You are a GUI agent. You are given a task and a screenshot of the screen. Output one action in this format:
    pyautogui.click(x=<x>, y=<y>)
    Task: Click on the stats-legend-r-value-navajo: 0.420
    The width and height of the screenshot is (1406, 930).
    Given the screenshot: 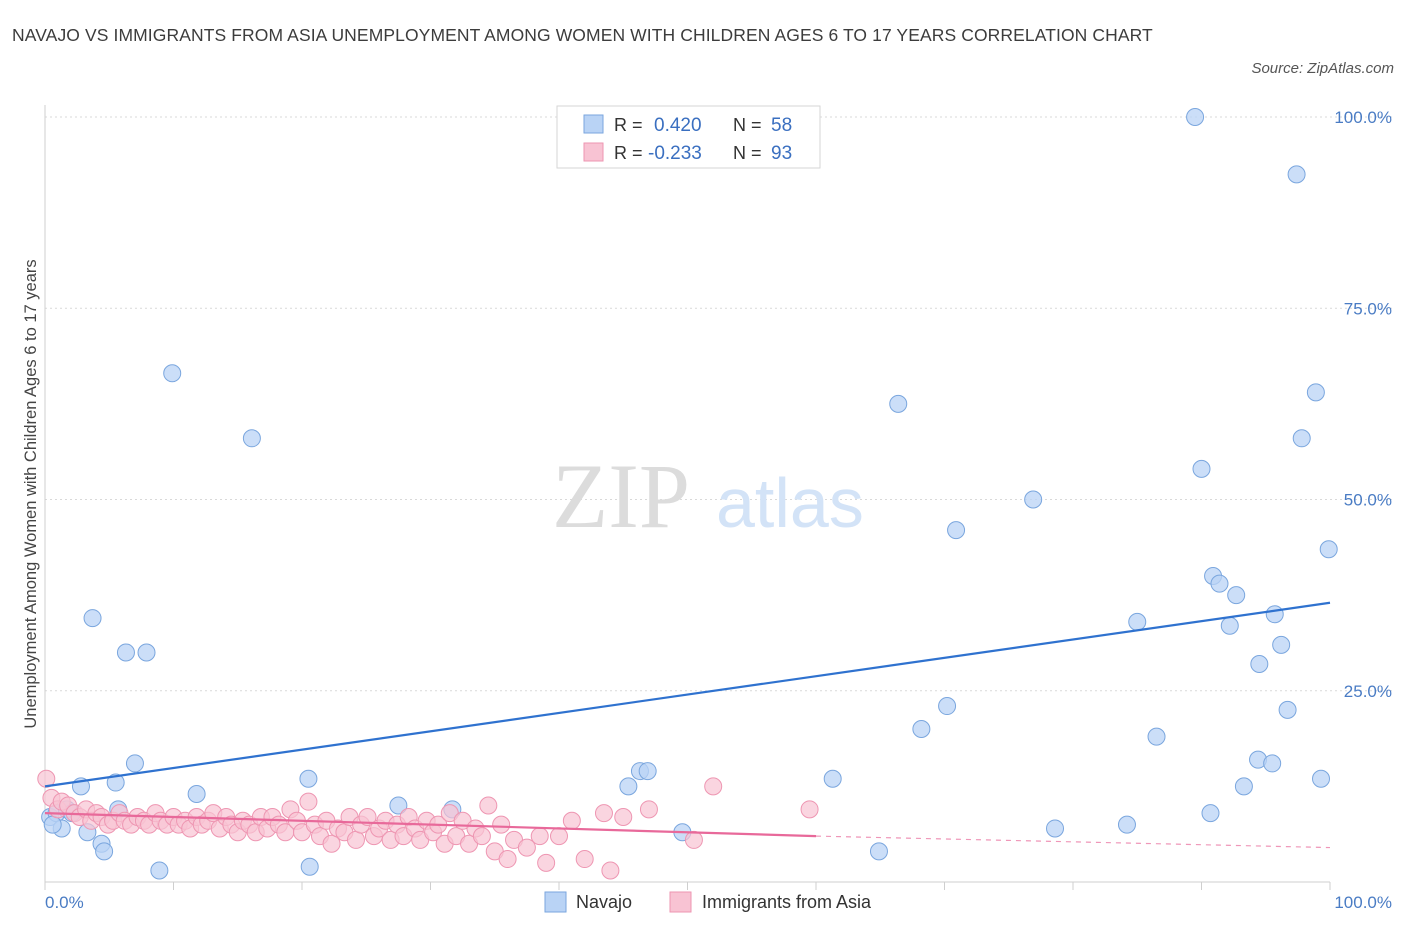 What is the action you would take?
    pyautogui.click(x=678, y=125)
    